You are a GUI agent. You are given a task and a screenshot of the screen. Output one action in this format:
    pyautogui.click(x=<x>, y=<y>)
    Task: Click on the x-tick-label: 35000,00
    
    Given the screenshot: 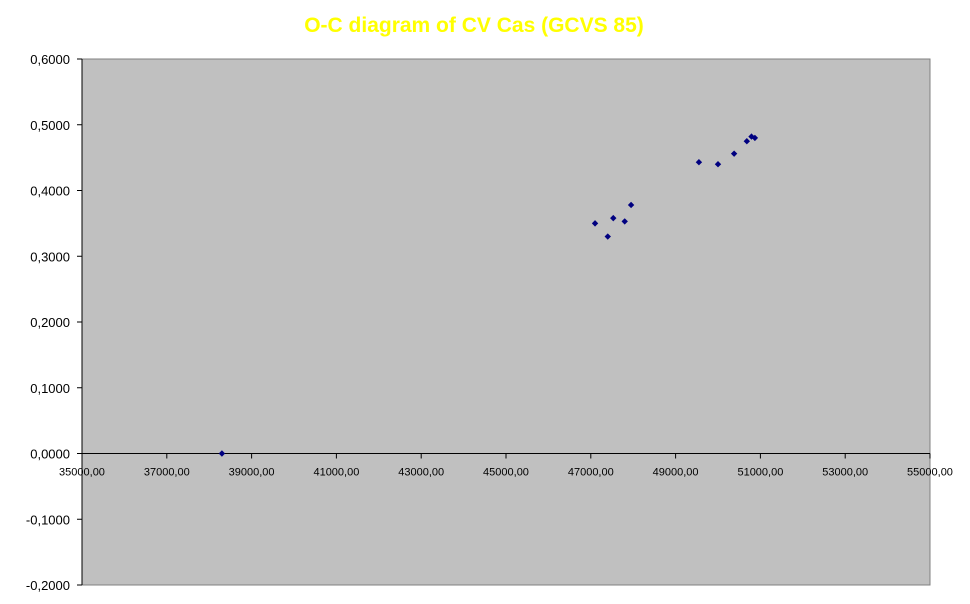 What is the action you would take?
    pyautogui.click(x=82, y=473)
    